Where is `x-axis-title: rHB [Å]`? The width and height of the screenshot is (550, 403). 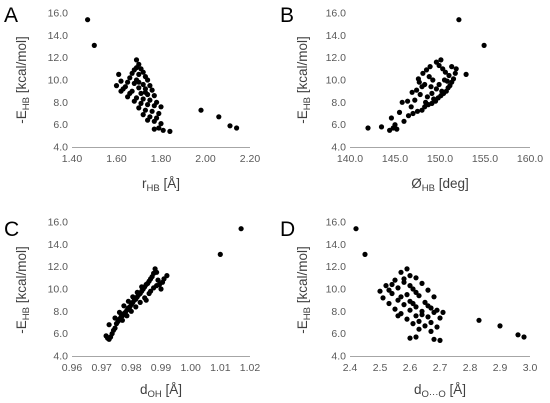 x-axis-title: rHB [Å] is located at coordinates (161, 185).